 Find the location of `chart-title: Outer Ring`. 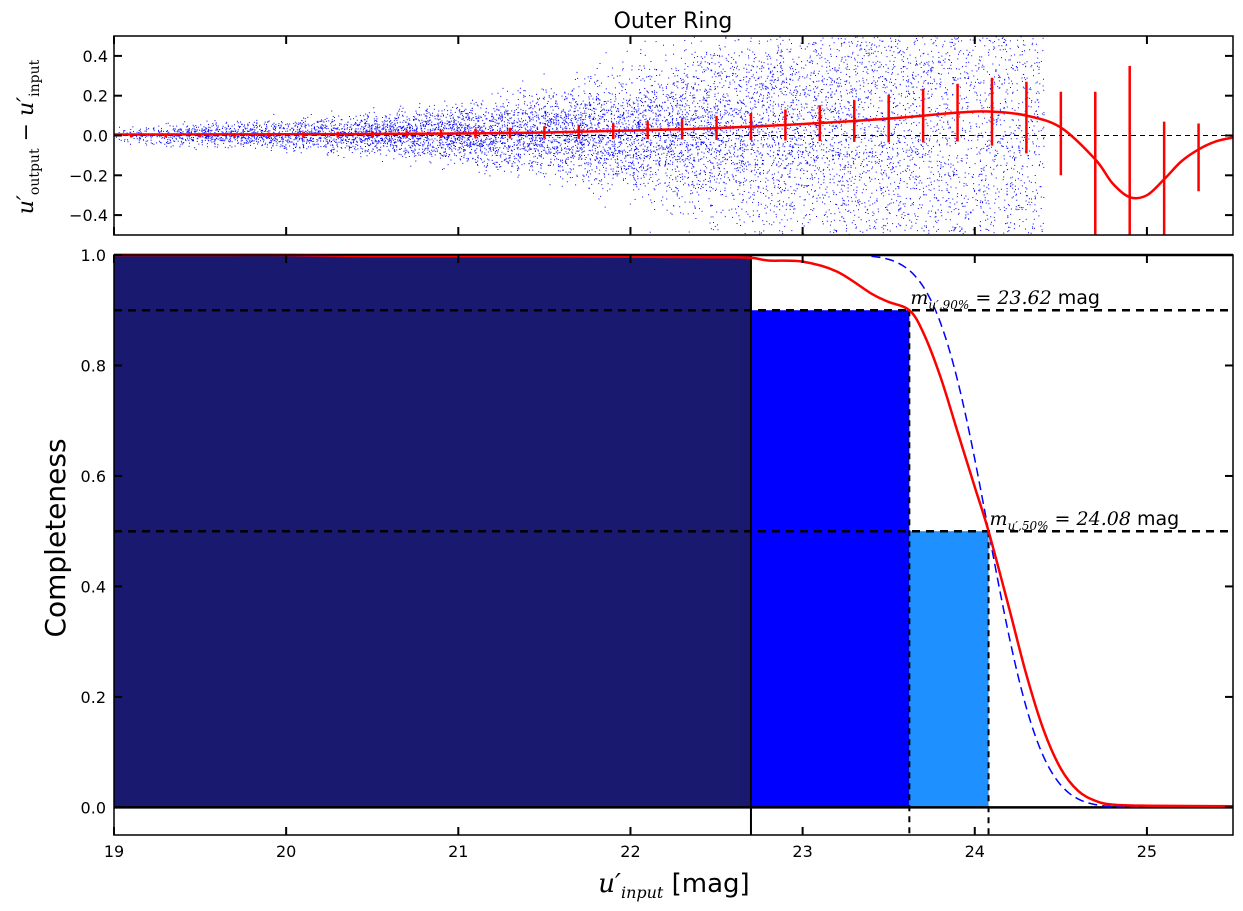

chart-title: Outer Ring is located at coordinates (673, 21).